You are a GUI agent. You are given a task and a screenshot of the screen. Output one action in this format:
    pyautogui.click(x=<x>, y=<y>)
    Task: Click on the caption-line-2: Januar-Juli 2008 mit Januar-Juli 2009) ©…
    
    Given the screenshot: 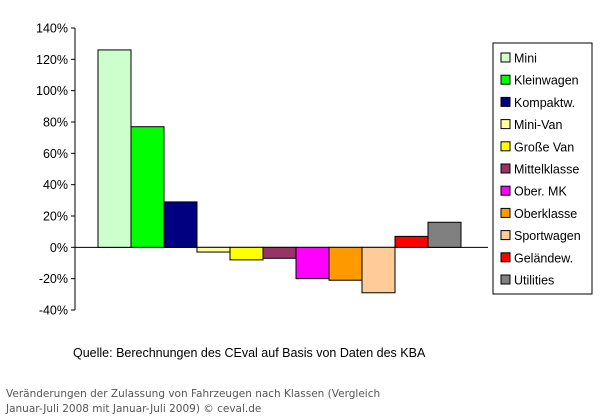 What is the action you would take?
    pyautogui.click(x=134, y=409)
    